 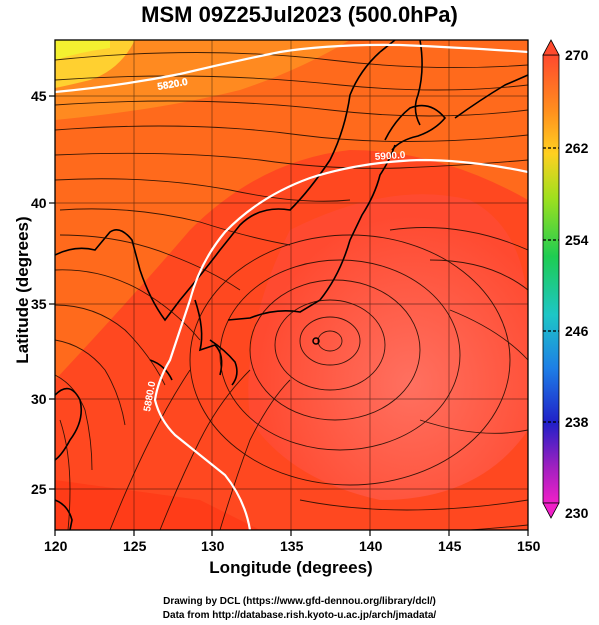 I want to click on contour-label-5900: 5900.0, so click(x=390, y=156).